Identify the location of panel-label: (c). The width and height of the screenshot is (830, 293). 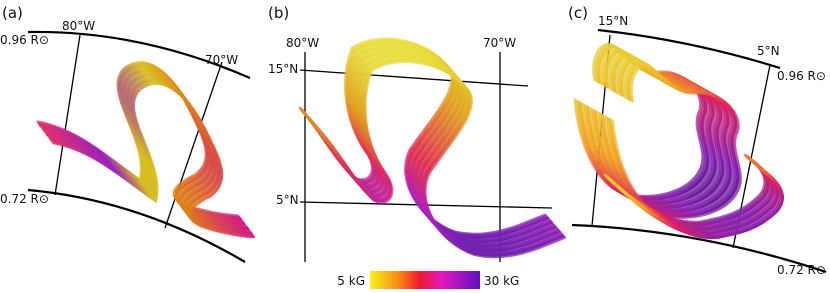
(578, 13).